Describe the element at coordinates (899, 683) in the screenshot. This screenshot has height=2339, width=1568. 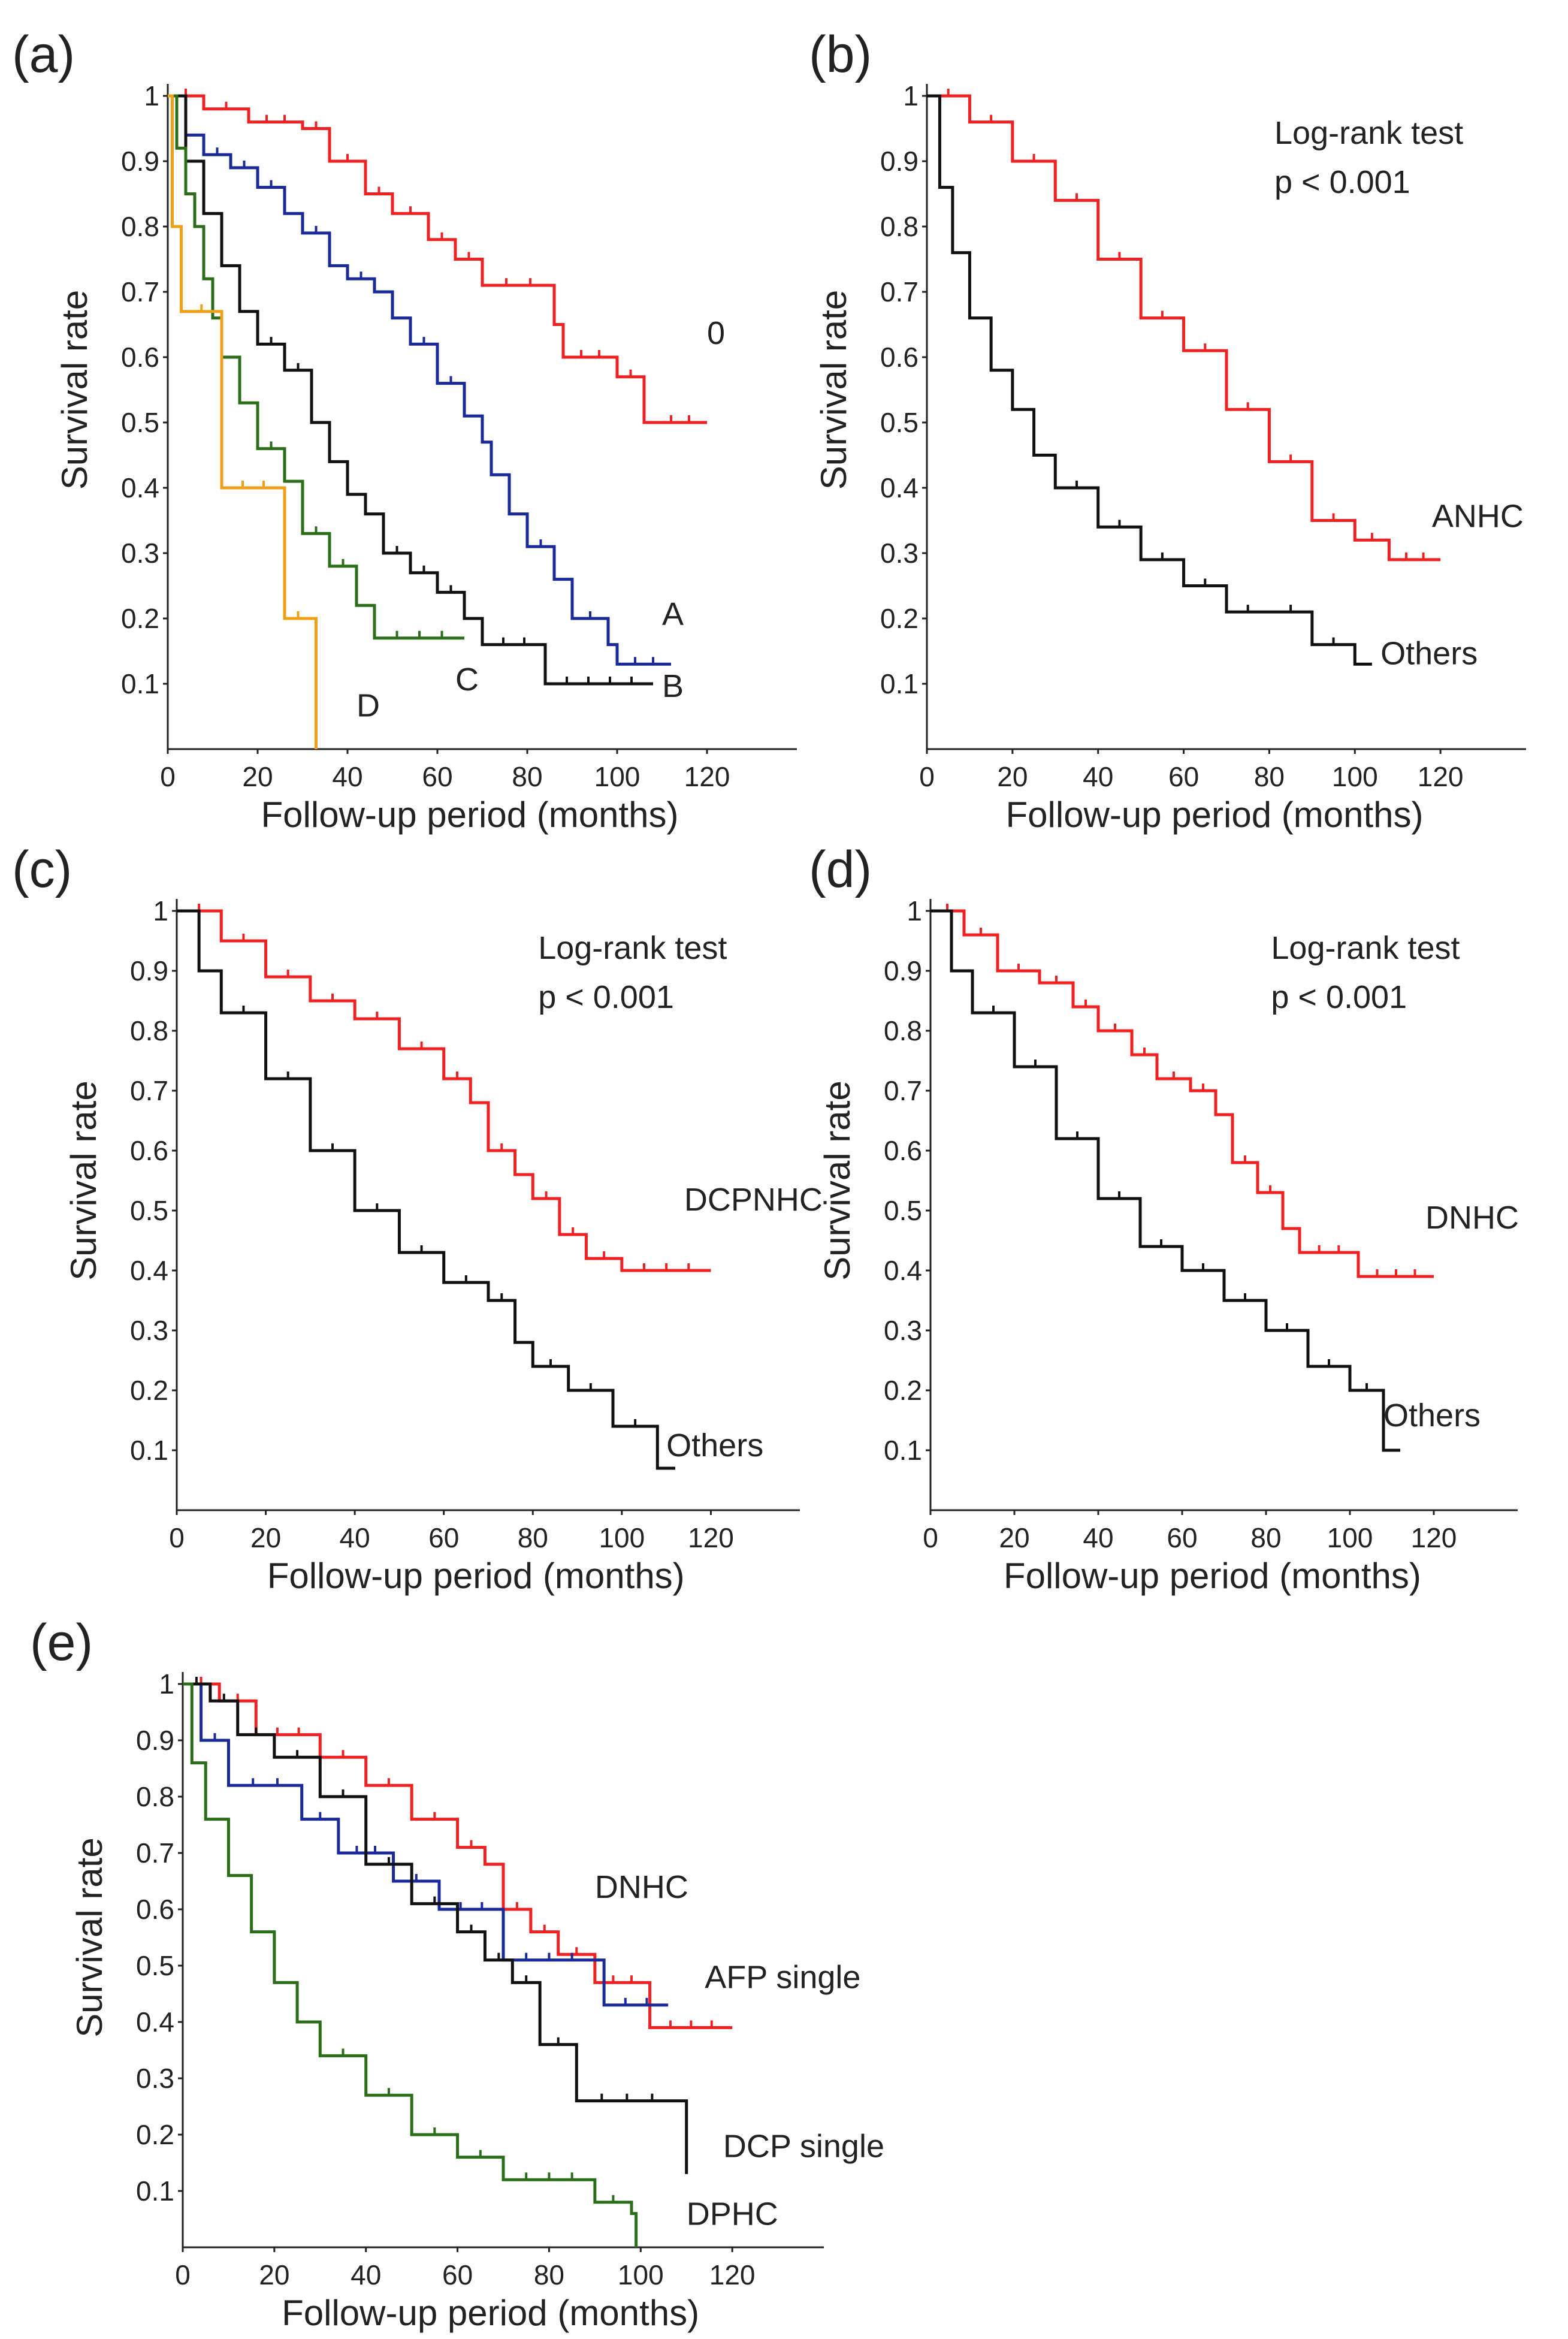
I see `panel-b-y-tick-label: 0.1` at that location.